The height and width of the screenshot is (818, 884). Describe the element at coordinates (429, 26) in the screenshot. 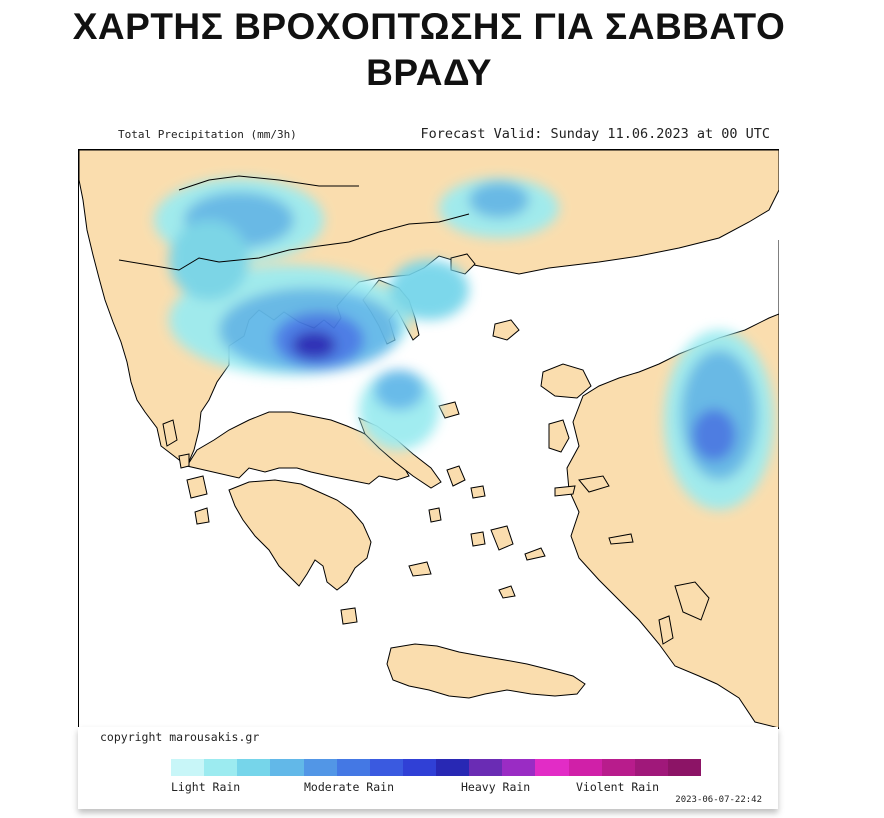

I see `page-title-line1: ΧΑΡΤΗΣ ΒΡΟΧΟΠΤΩΣΗΣ ΓΙΑ ΣΑΒΒΑΤΟ` at that location.